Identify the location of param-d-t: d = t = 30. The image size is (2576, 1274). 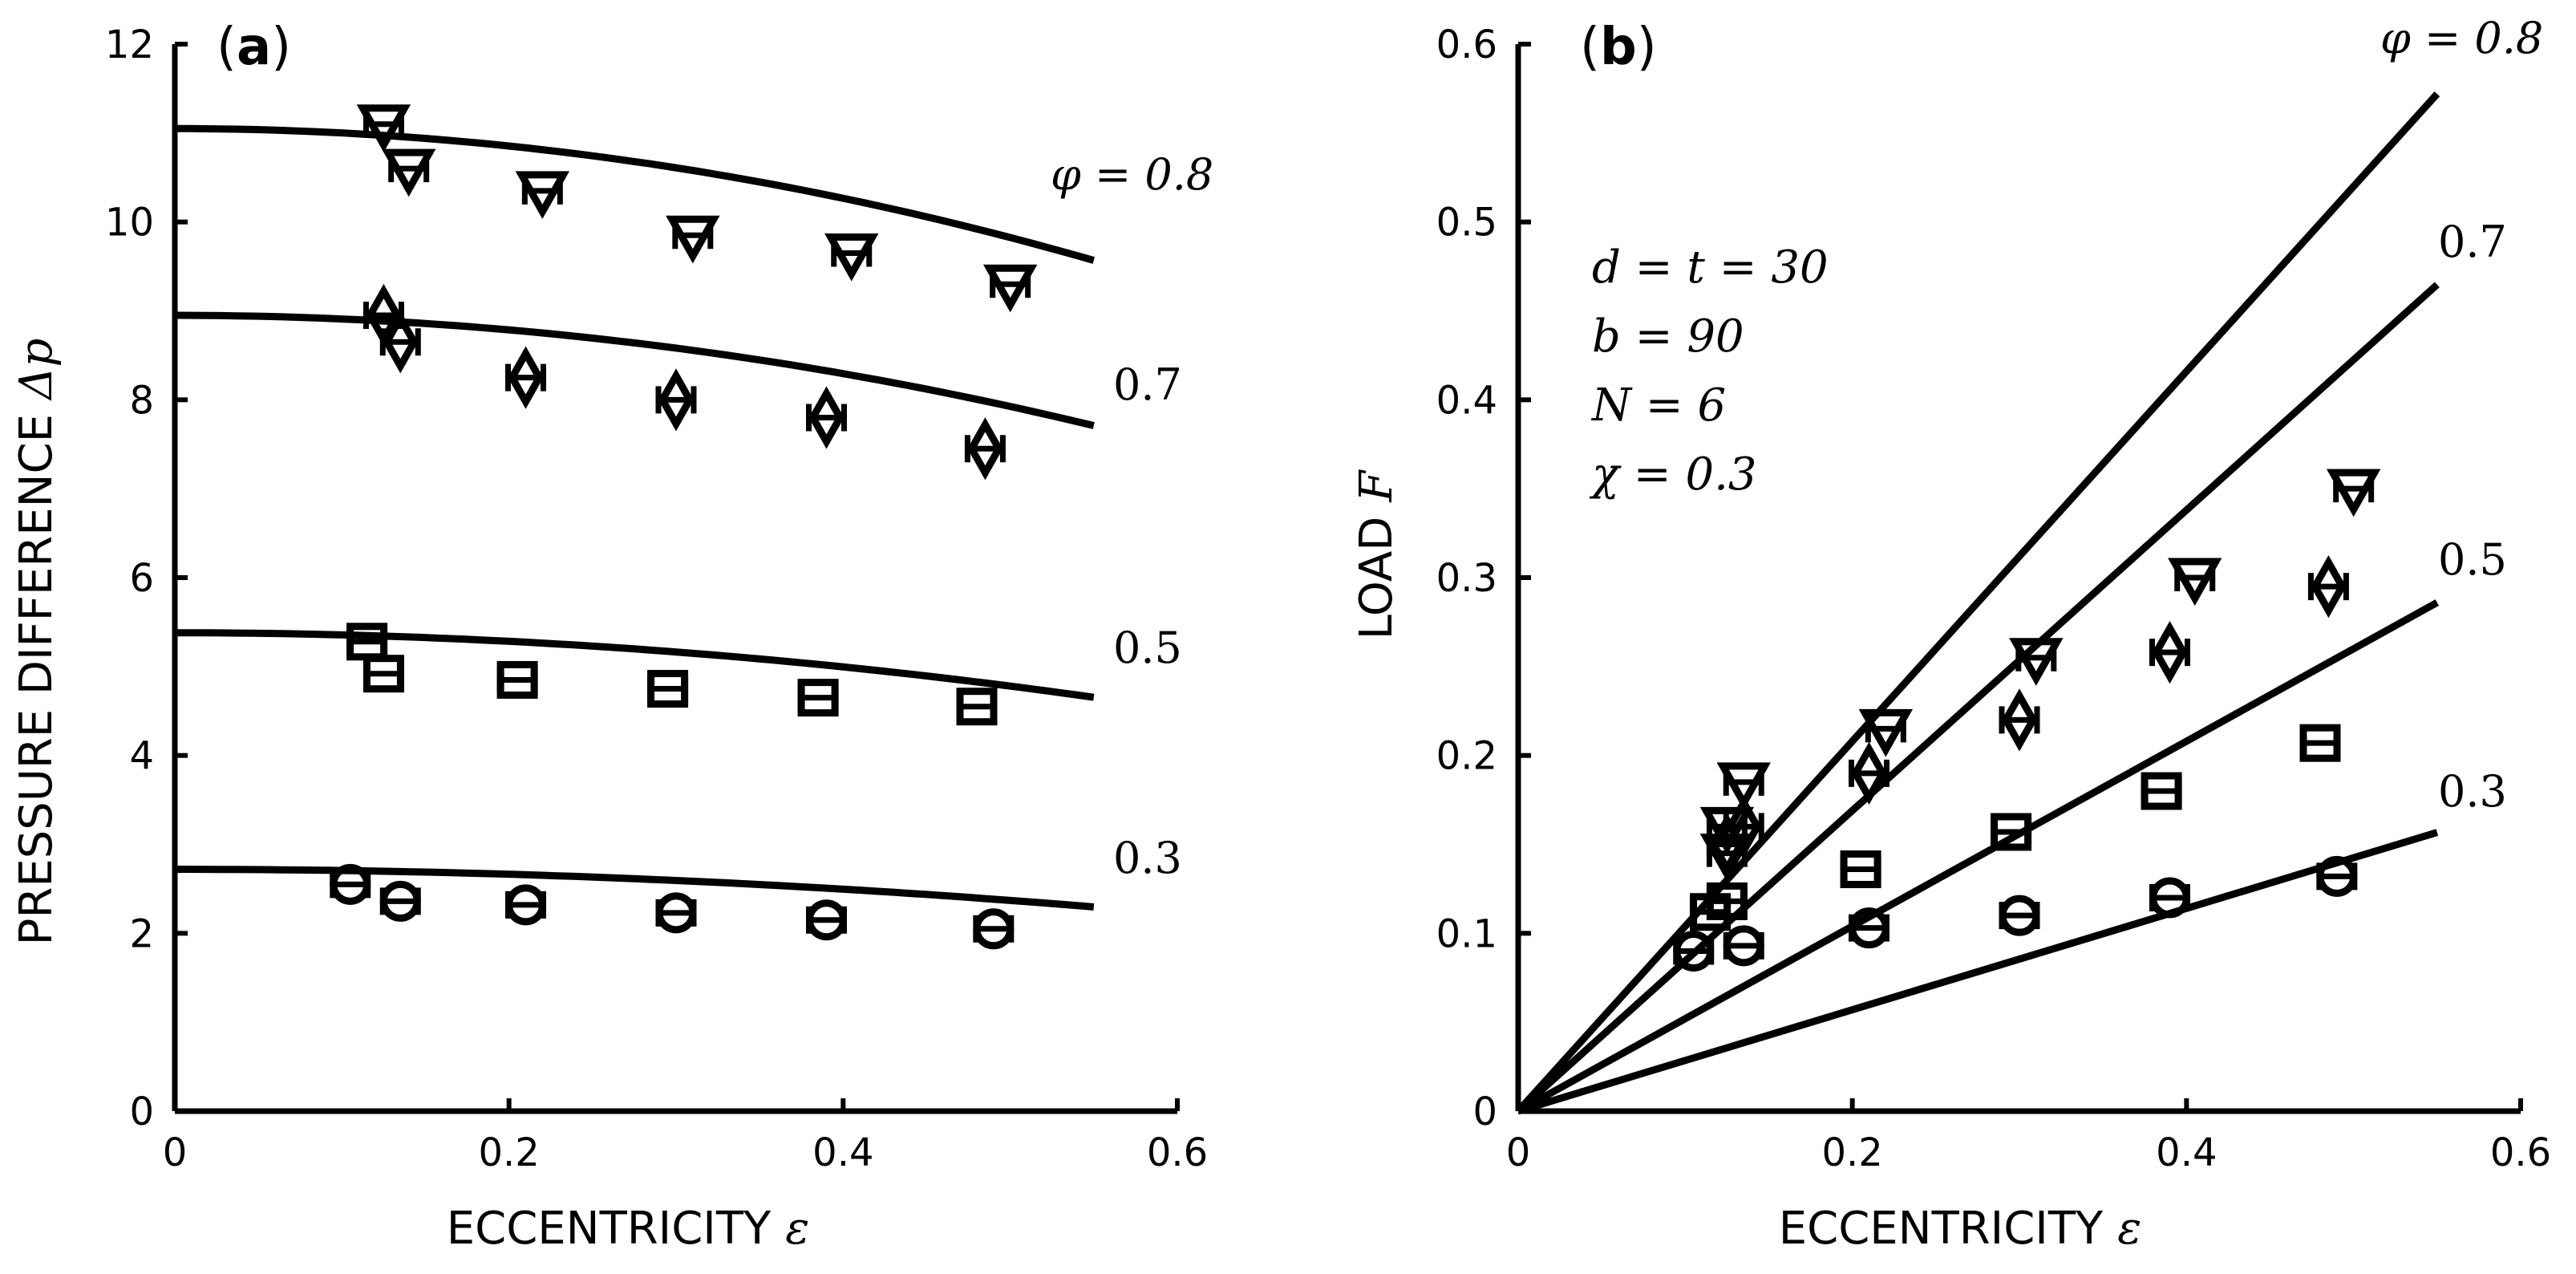
(1710, 267).